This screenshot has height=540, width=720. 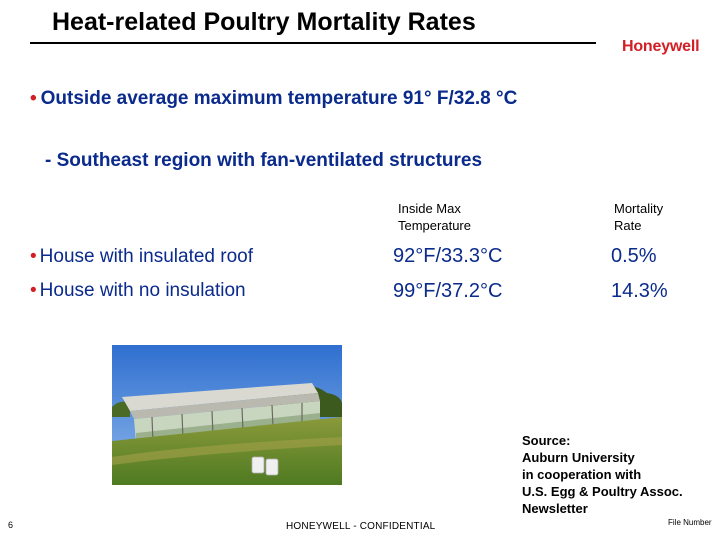 What do you see at coordinates (313, 43) in the screenshot?
I see `title-divider` at bounding box center [313, 43].